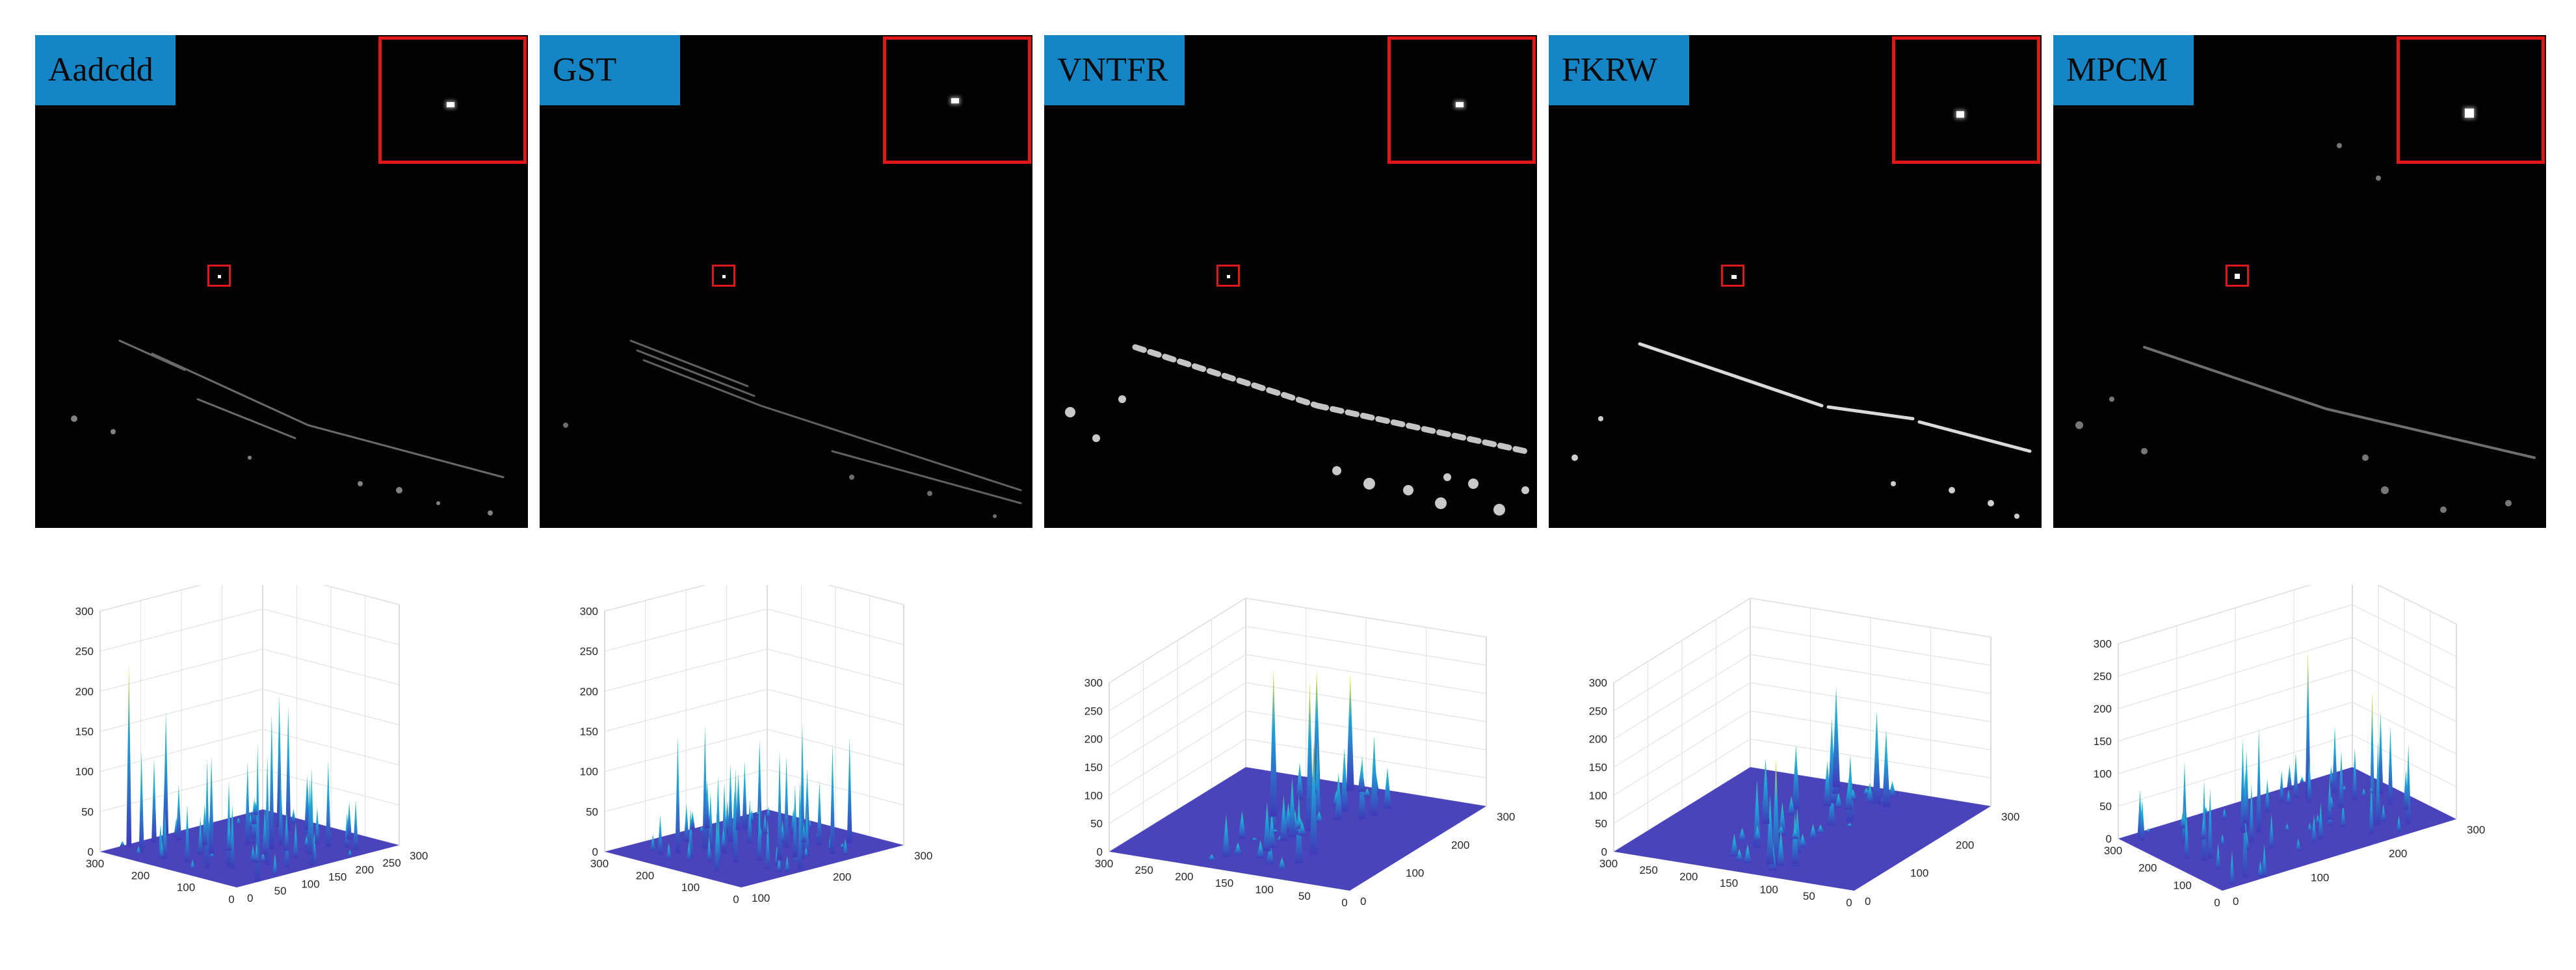  Describe the element at coordinates (452, 100) in the screenshot. I see `zoomed-target-inset` at that location.